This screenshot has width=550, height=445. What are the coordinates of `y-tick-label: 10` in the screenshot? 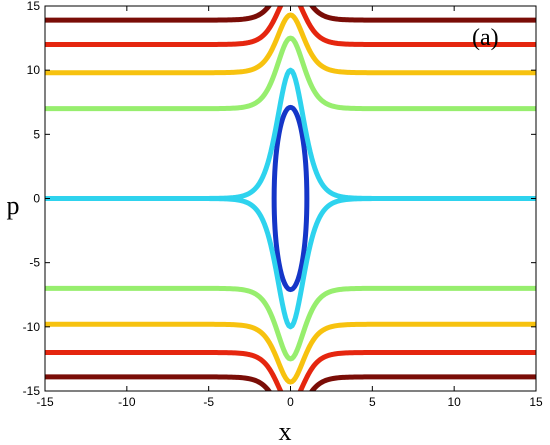 It's located at (34, 70).